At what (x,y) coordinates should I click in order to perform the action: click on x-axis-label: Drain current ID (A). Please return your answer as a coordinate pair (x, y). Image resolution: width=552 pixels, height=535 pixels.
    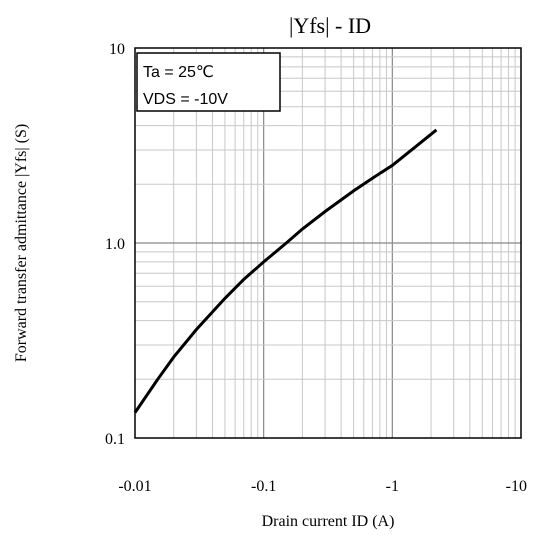
    Looking at the image, I should click on (328, 521).